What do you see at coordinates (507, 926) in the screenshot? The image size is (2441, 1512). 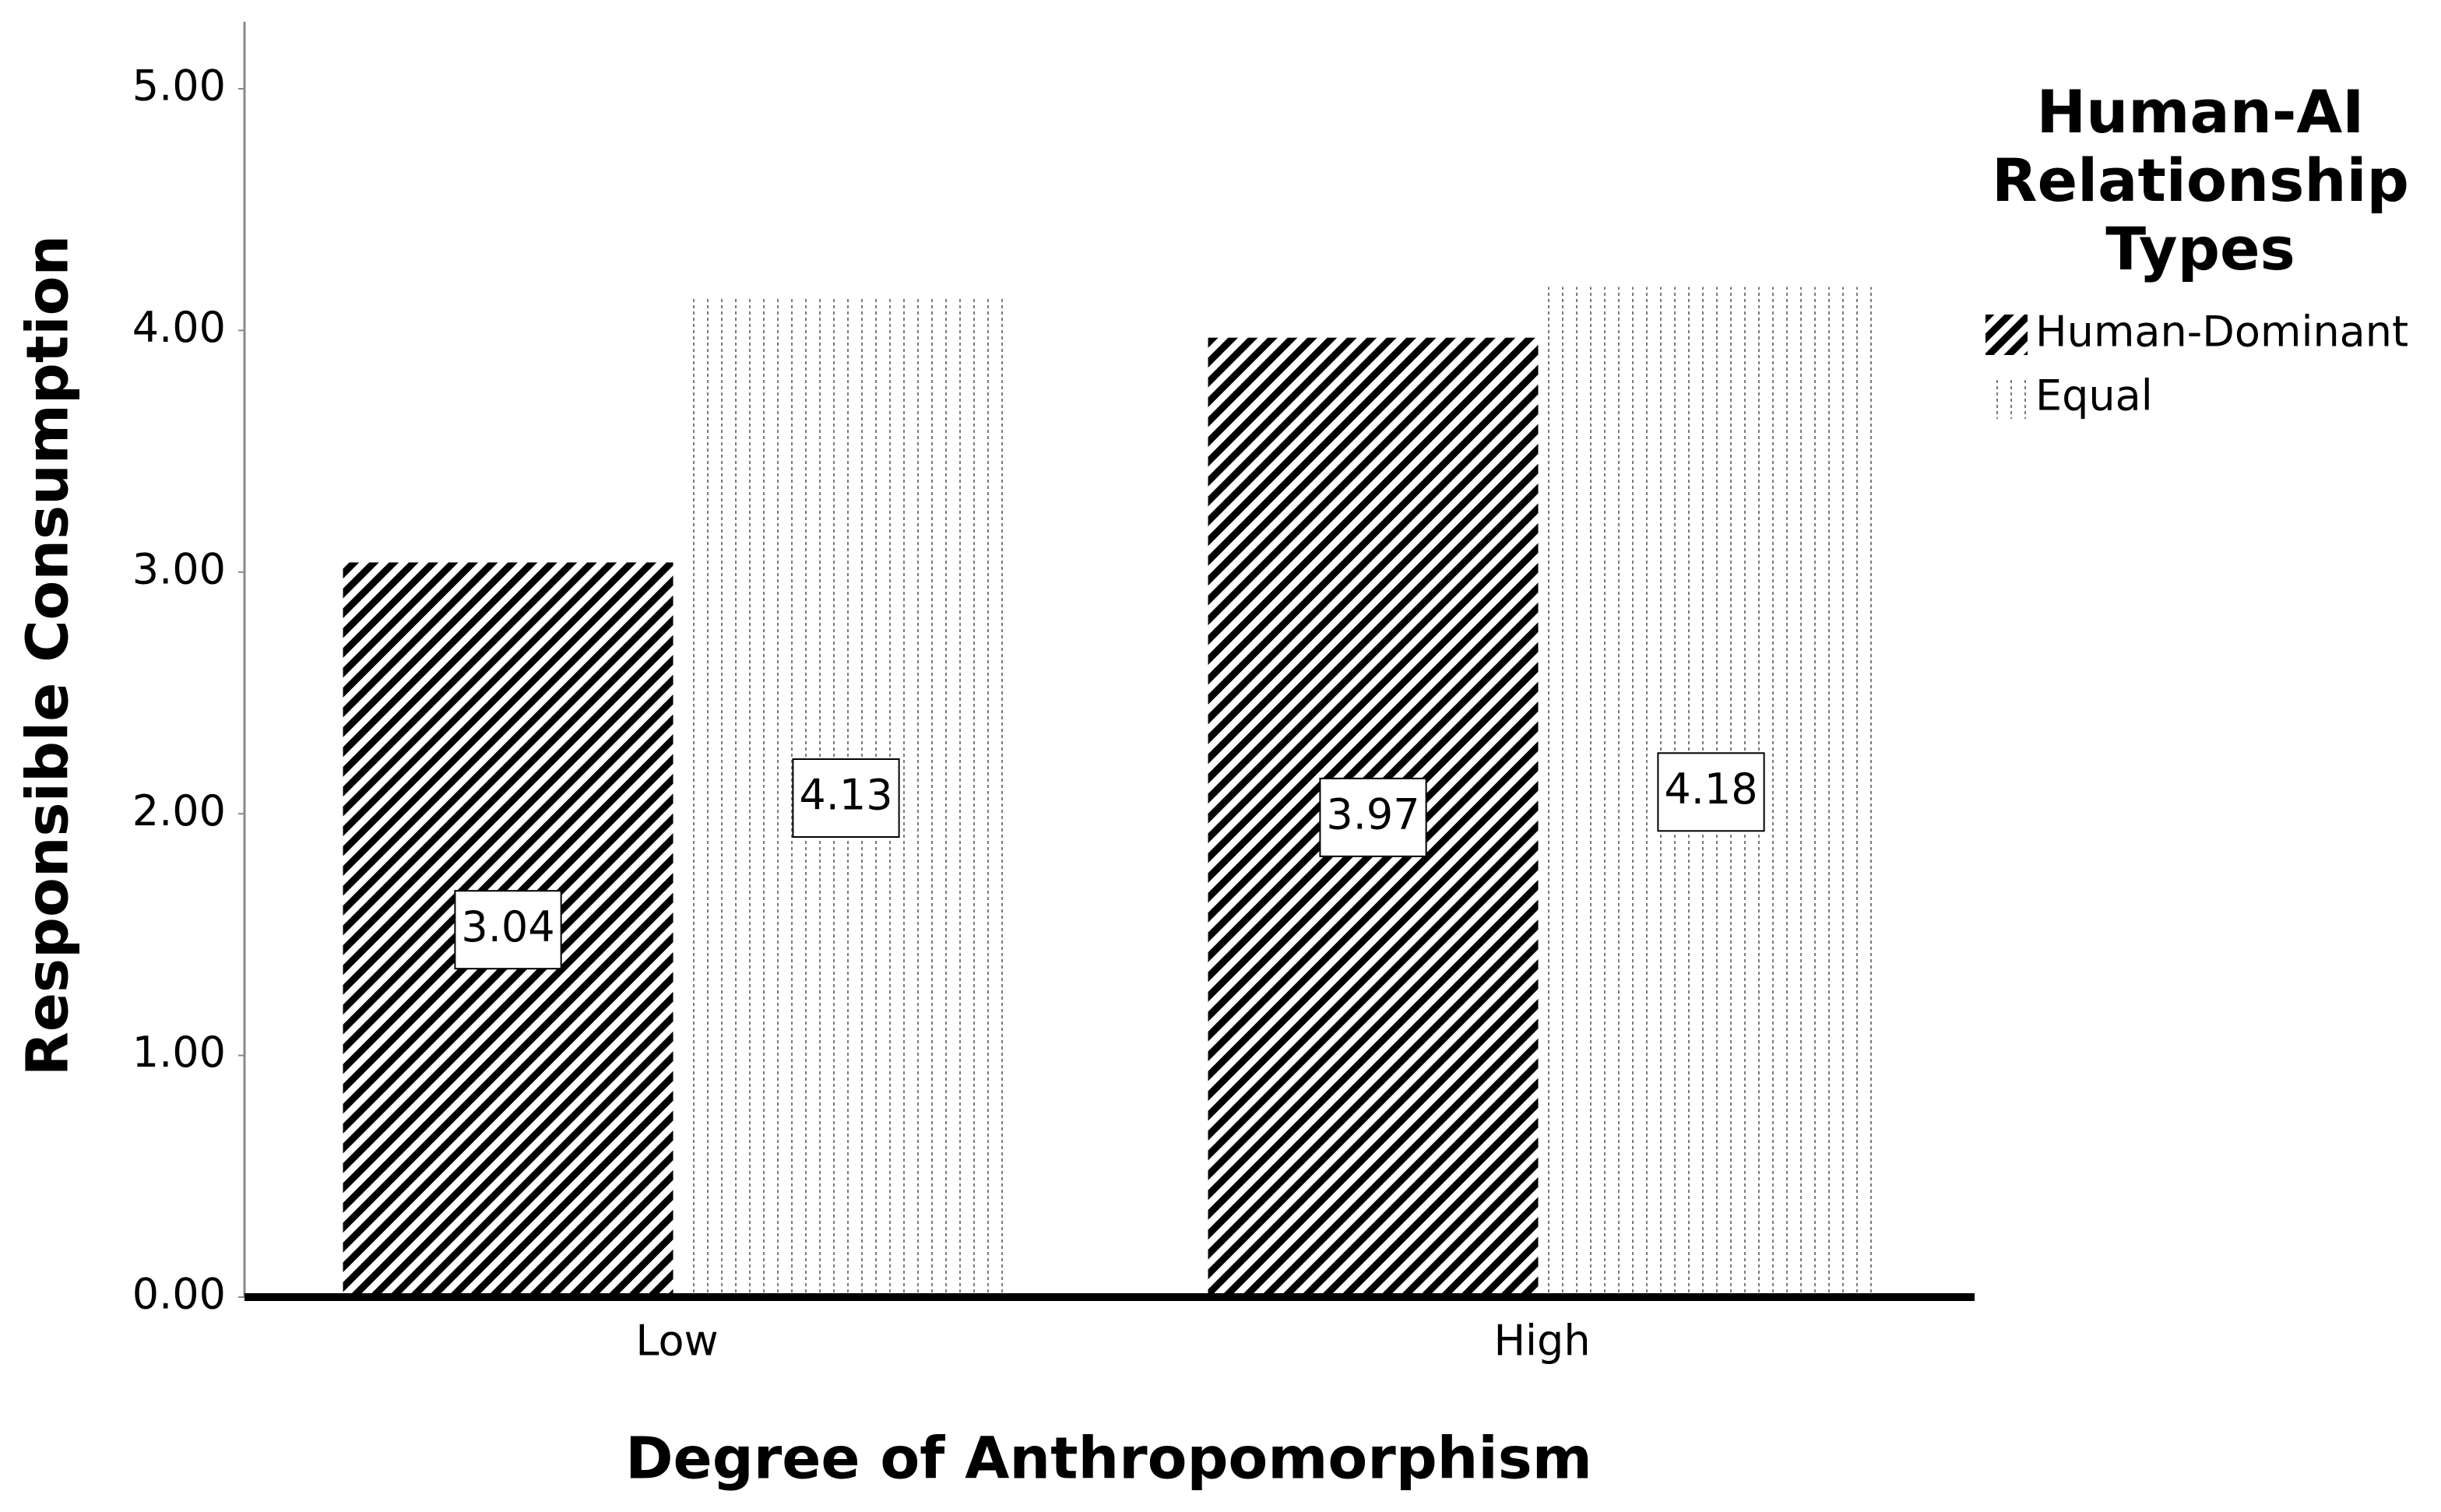 I see `value-label: 3.04` at bounding box center [507, 926].